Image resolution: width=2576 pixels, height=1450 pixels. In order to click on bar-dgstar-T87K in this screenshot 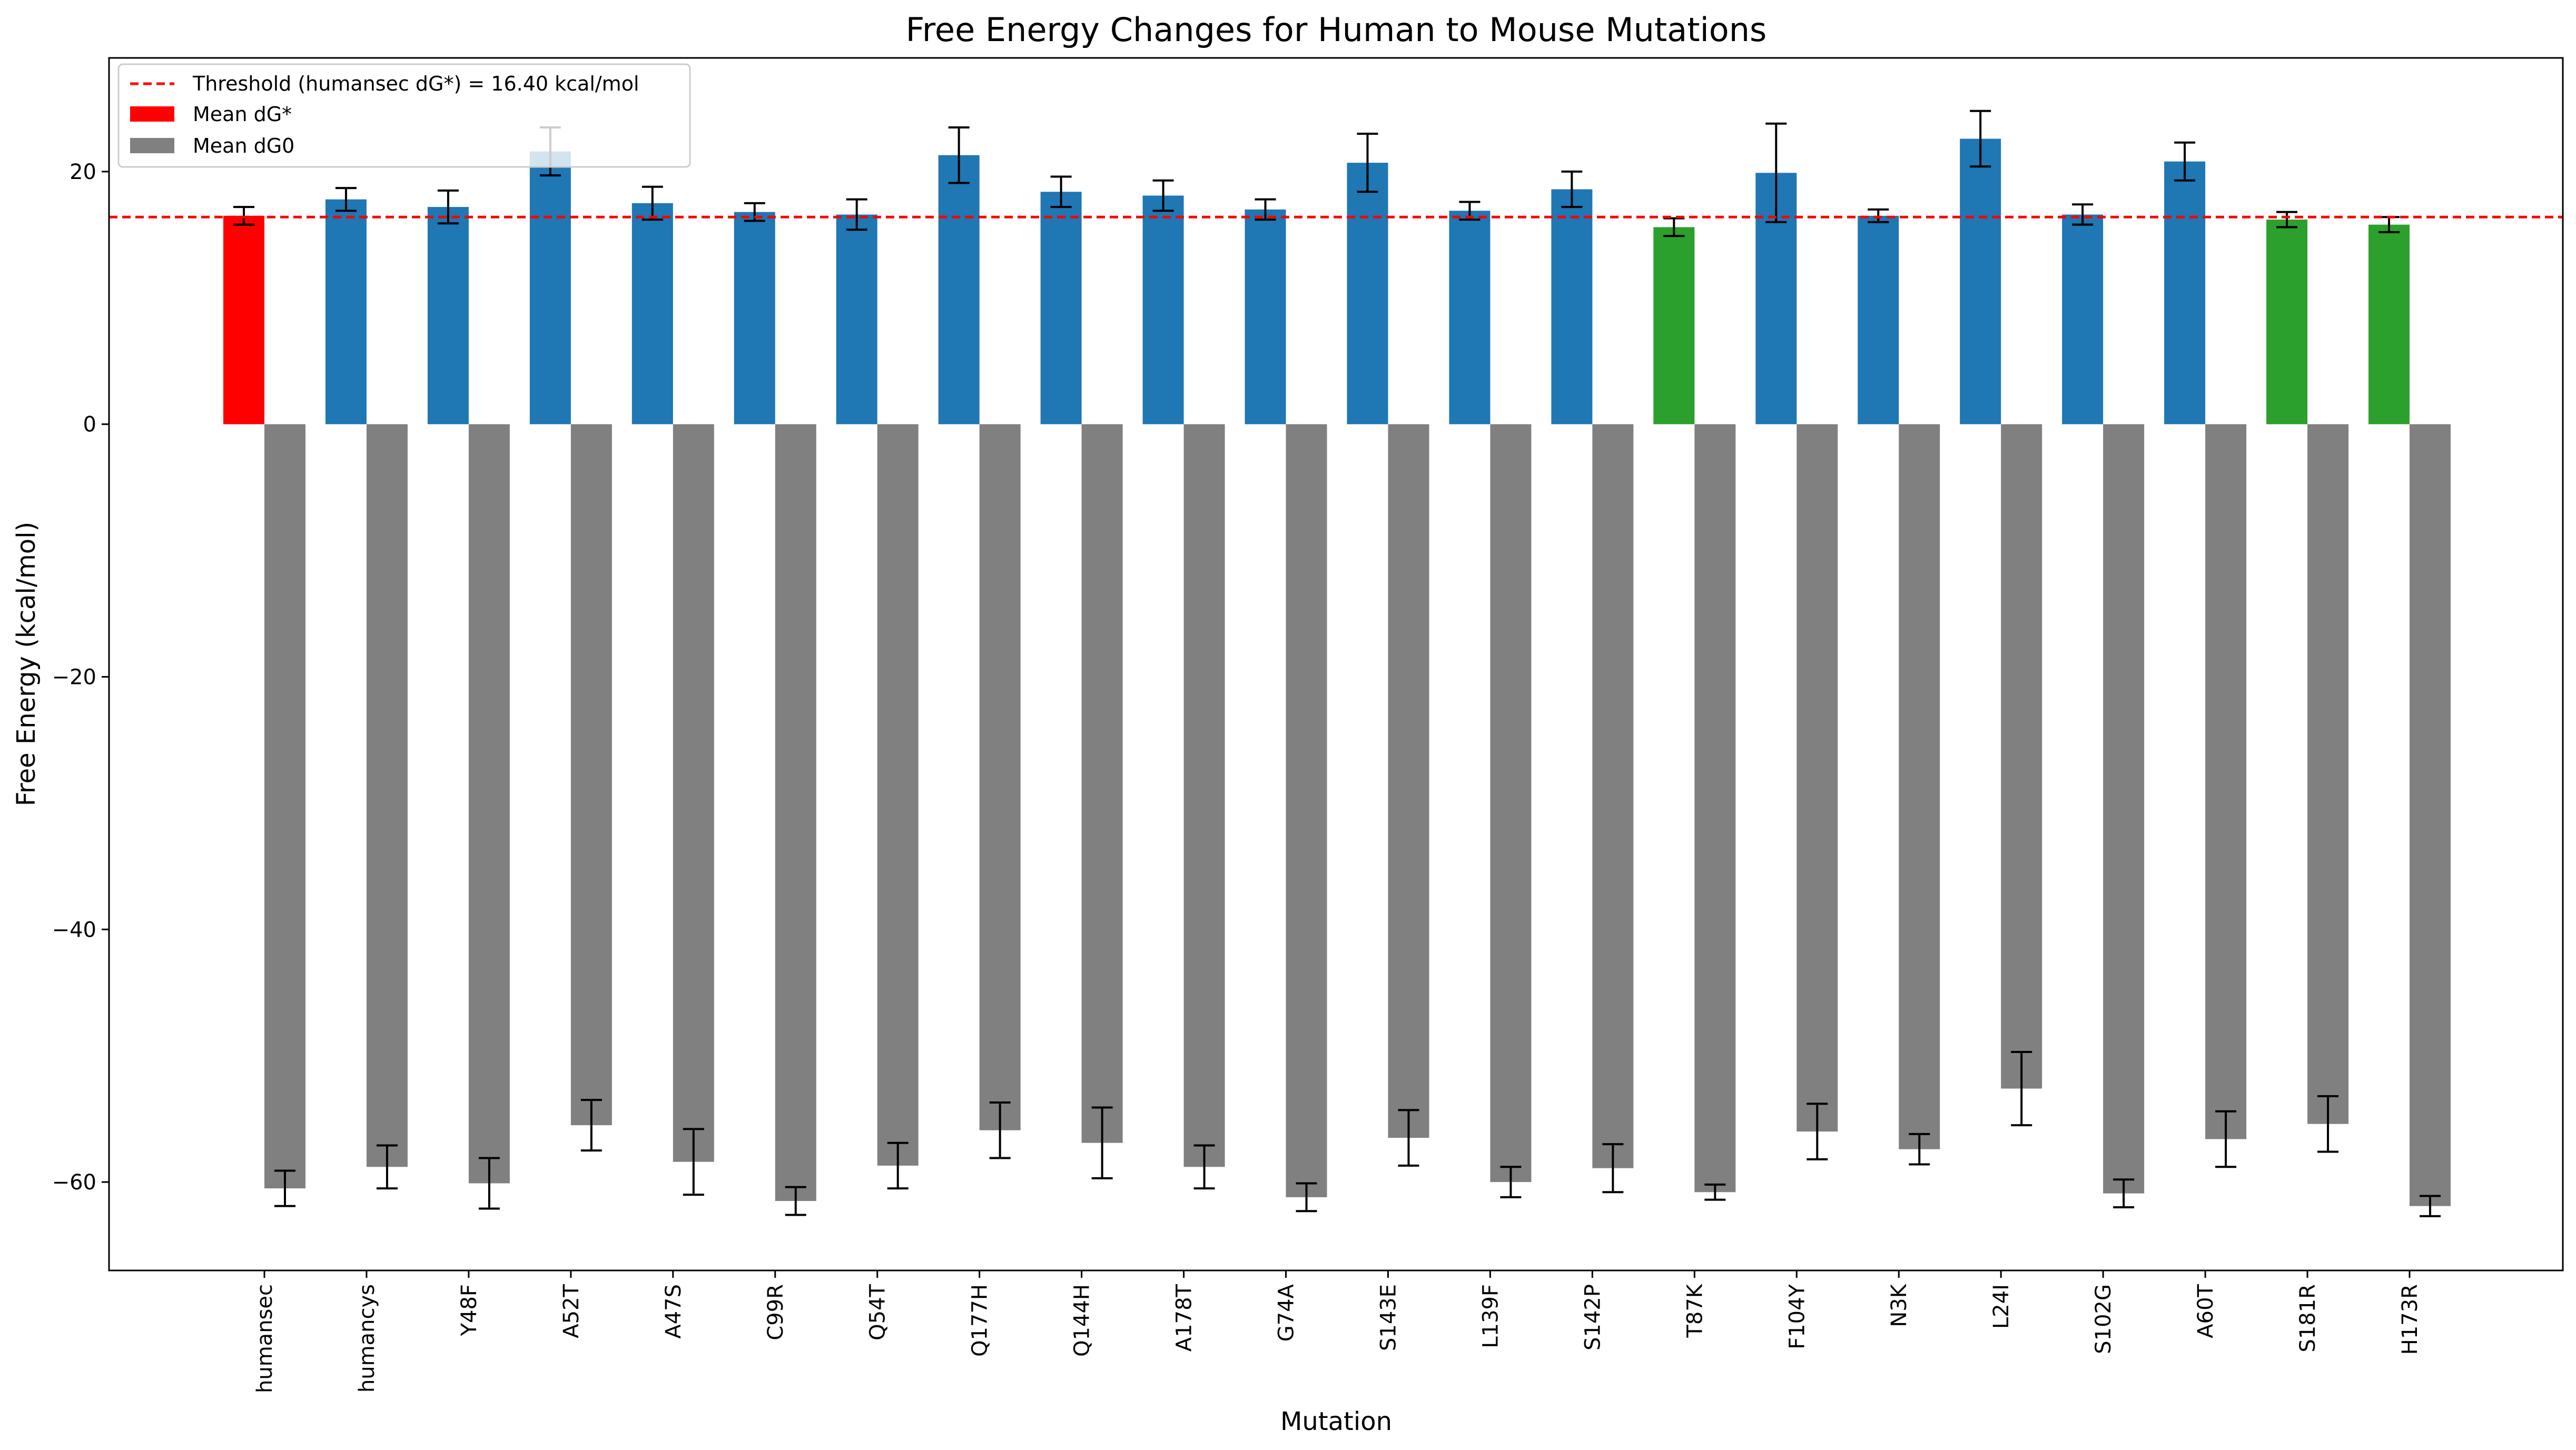, I will do `click(1674, 325)`.